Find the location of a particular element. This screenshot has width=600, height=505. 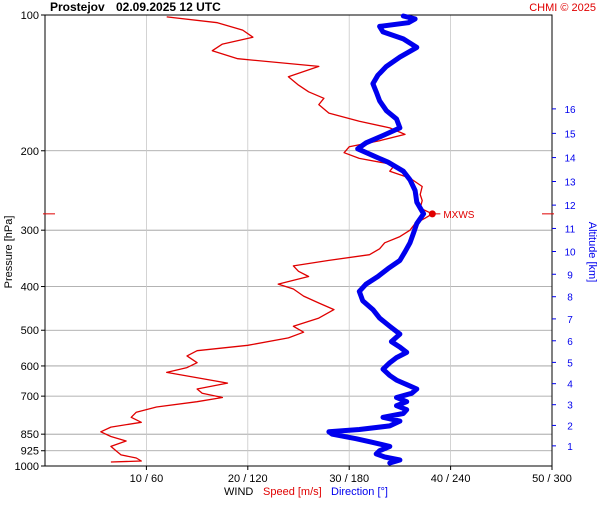

pressure-tick-label: 500 is located at coordinates (30, 331).